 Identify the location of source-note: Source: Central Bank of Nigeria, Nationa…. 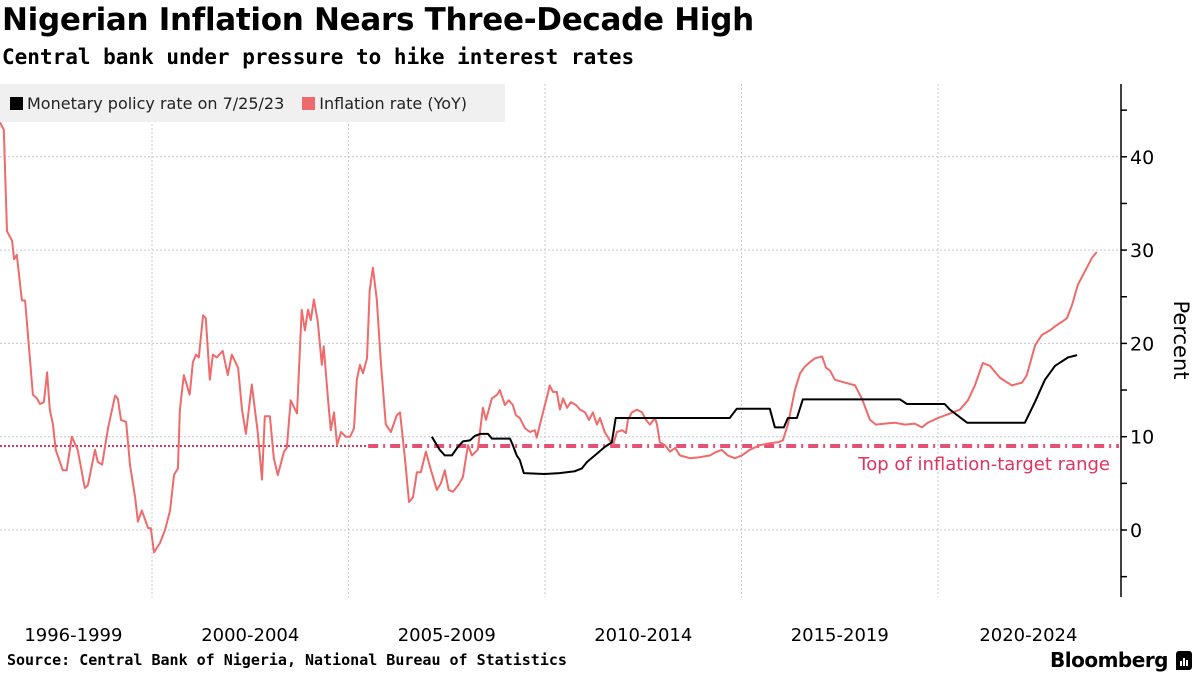
(287, 660).